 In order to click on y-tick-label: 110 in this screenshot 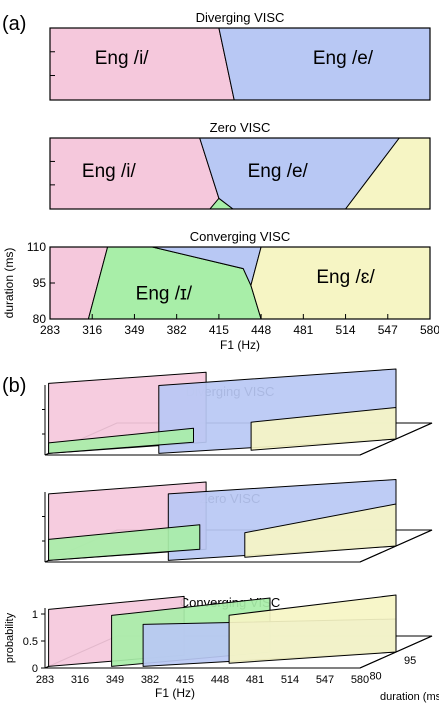, I will do `click(36, 247)`.